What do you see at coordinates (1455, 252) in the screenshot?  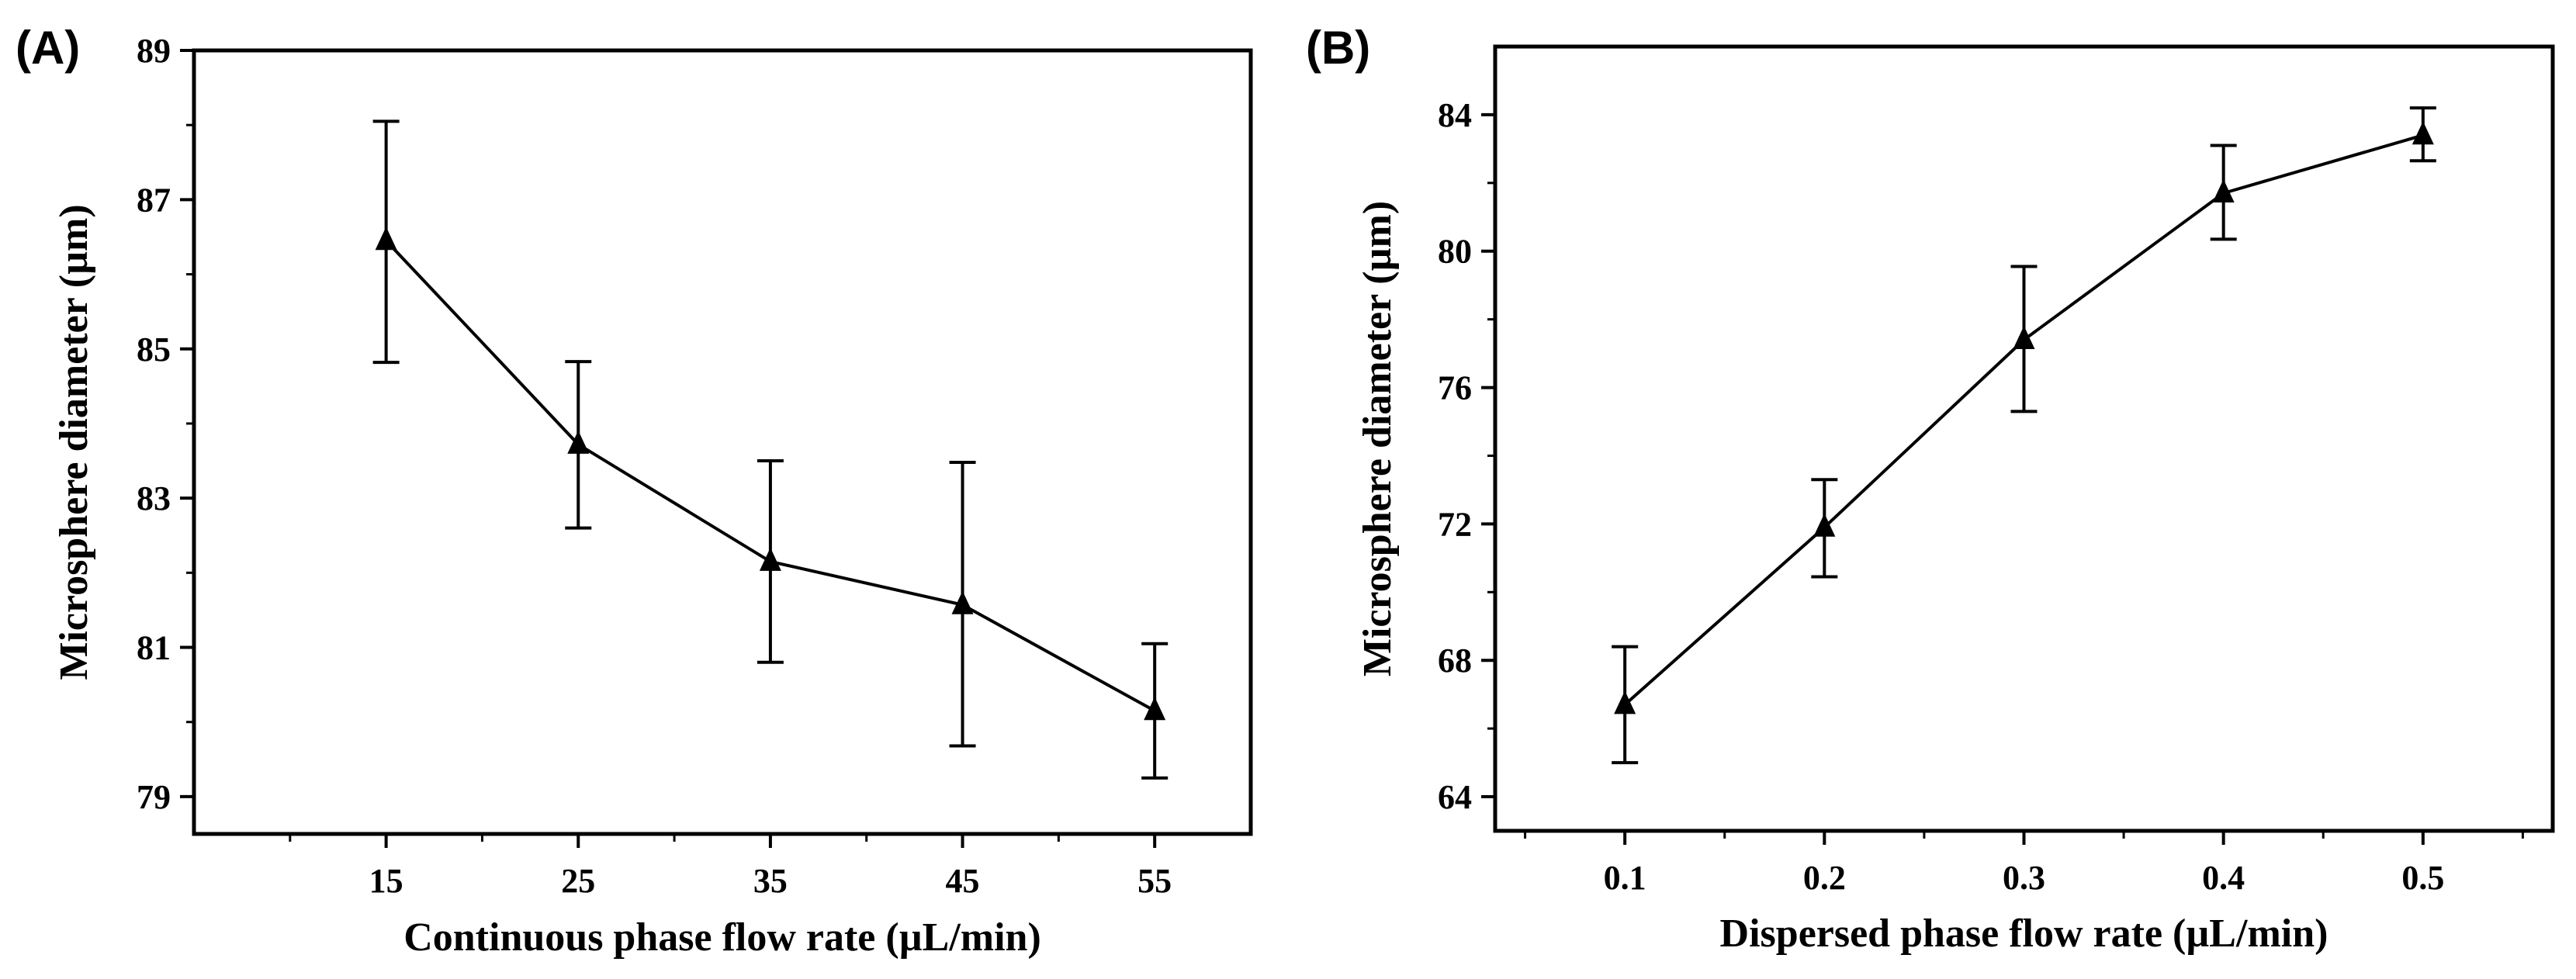 I see `y-tick-label: 80` at bounding box center [1455, 252].